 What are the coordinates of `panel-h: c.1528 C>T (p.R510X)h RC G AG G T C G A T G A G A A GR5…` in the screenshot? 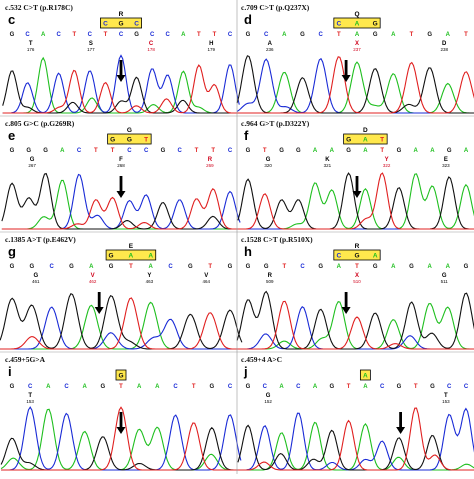 It's located at (355, 292).